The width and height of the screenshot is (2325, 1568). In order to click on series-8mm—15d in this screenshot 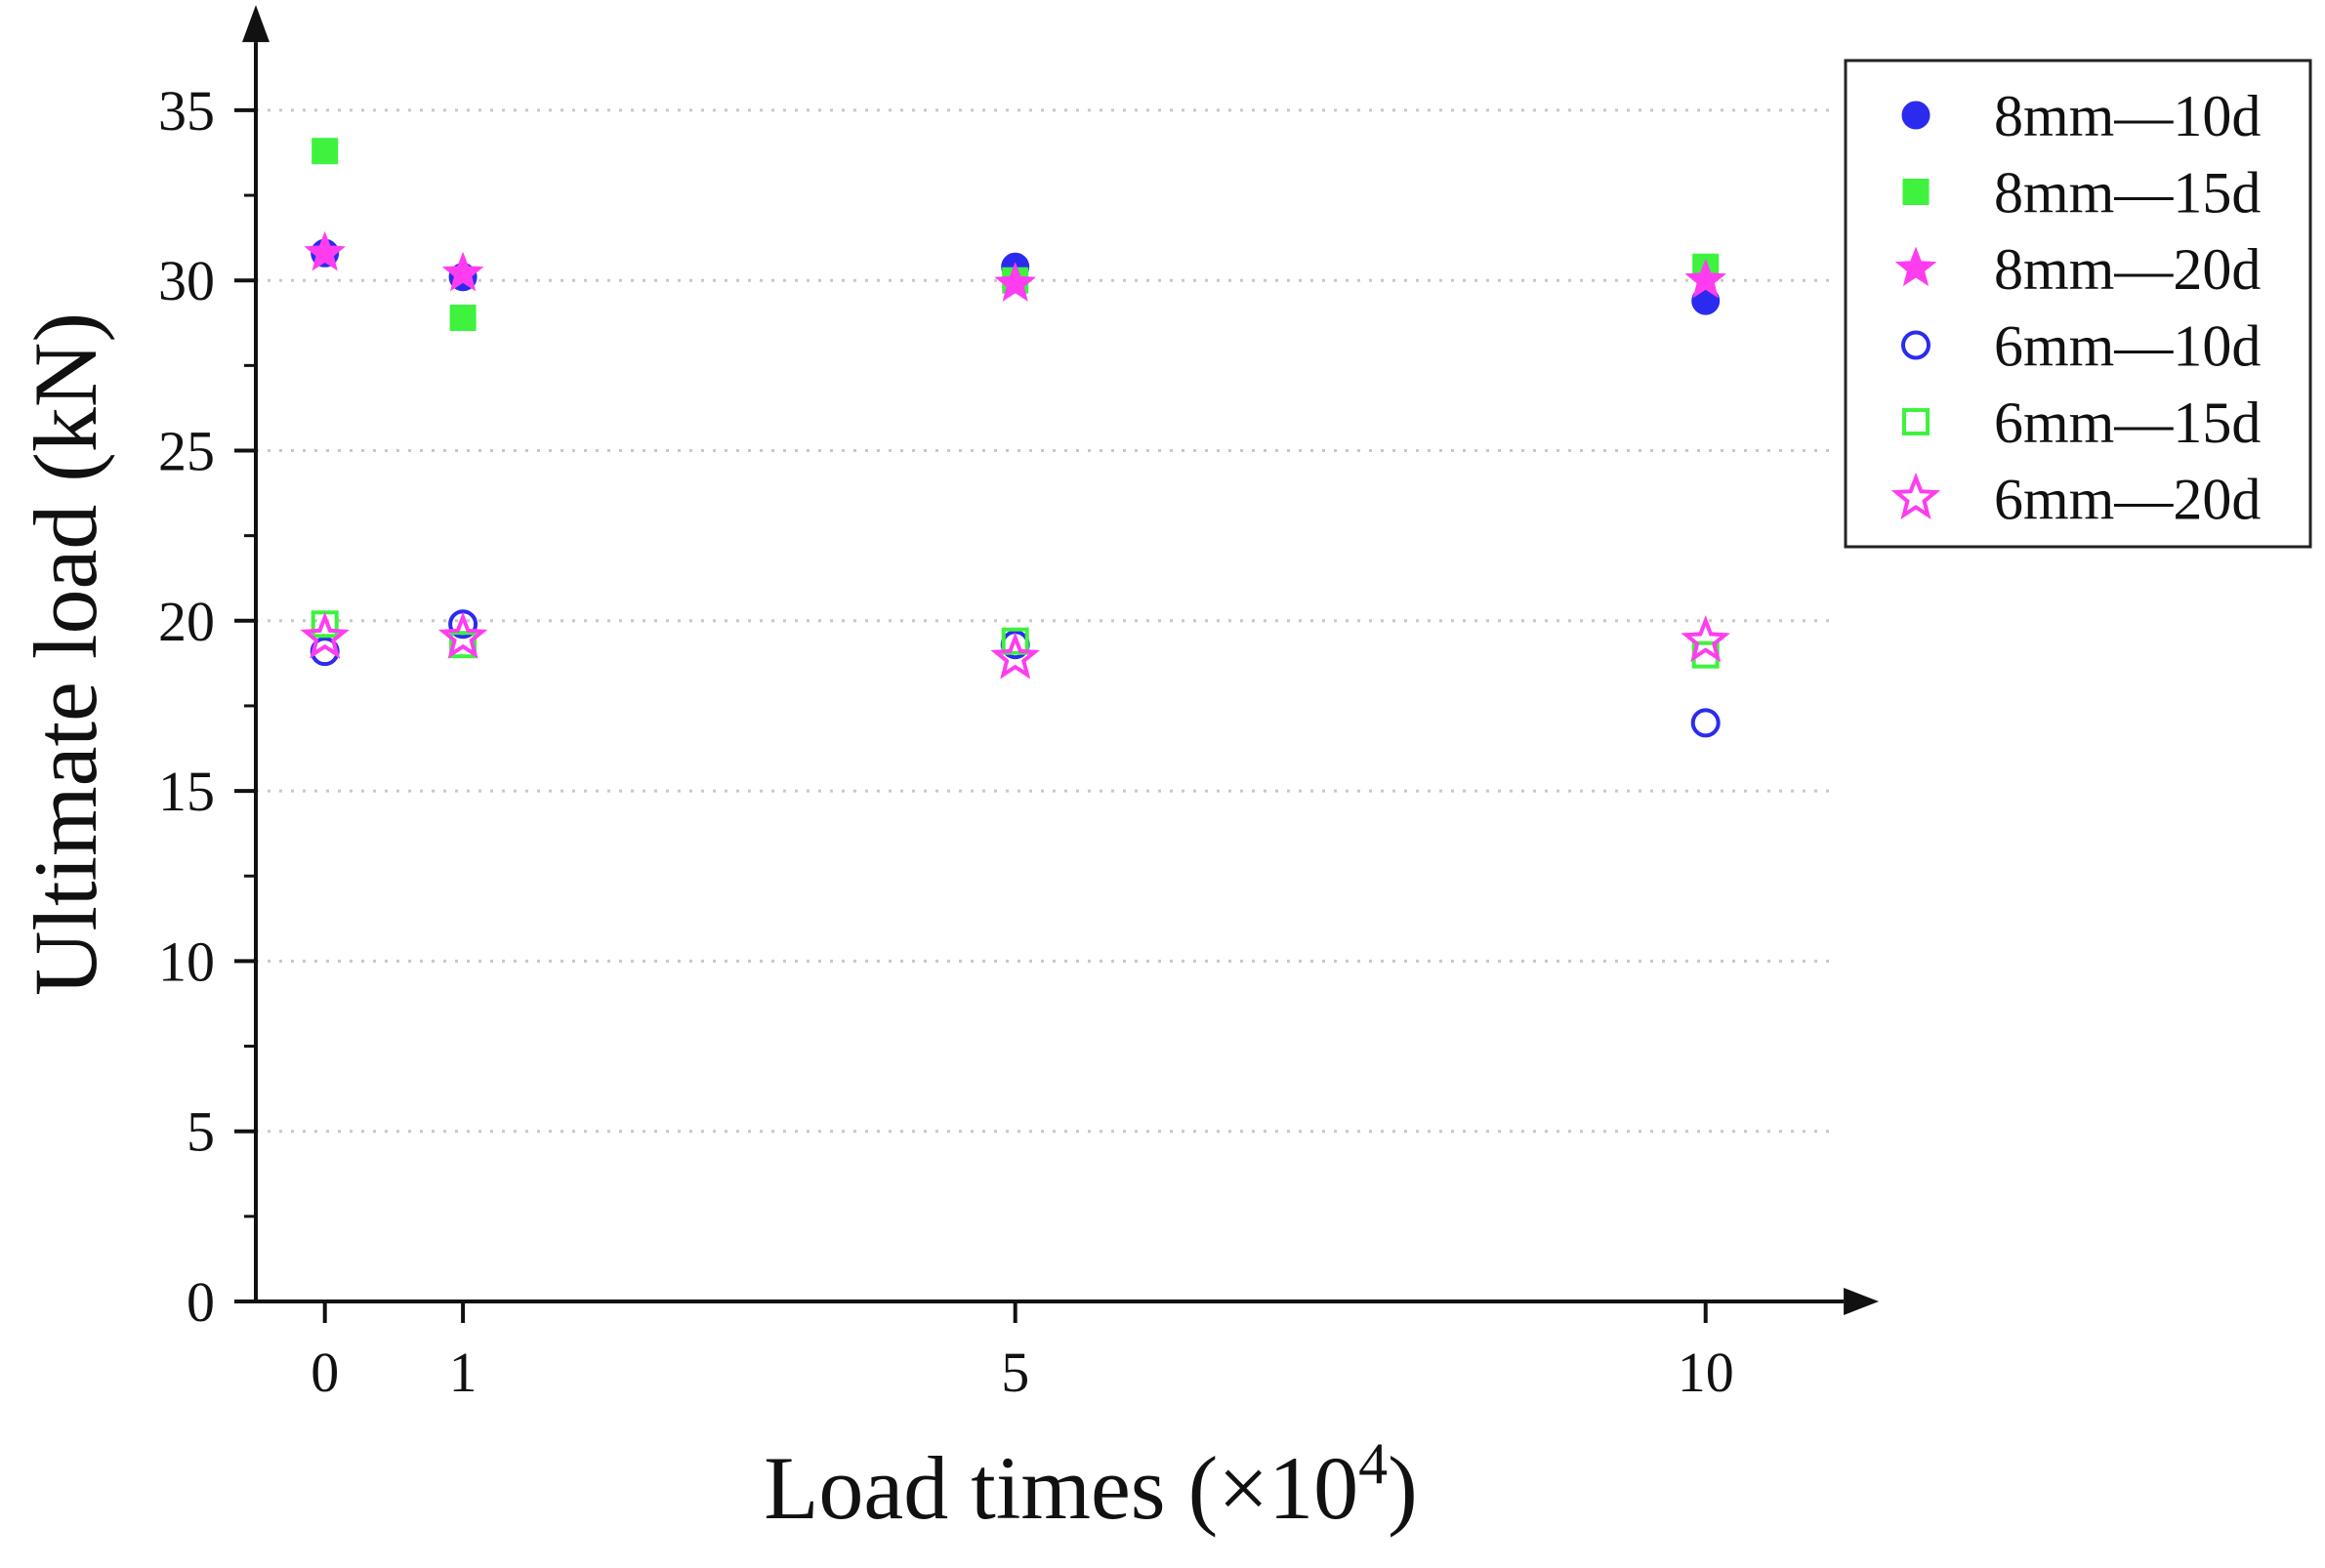, I will do `click(1015, 235)`.